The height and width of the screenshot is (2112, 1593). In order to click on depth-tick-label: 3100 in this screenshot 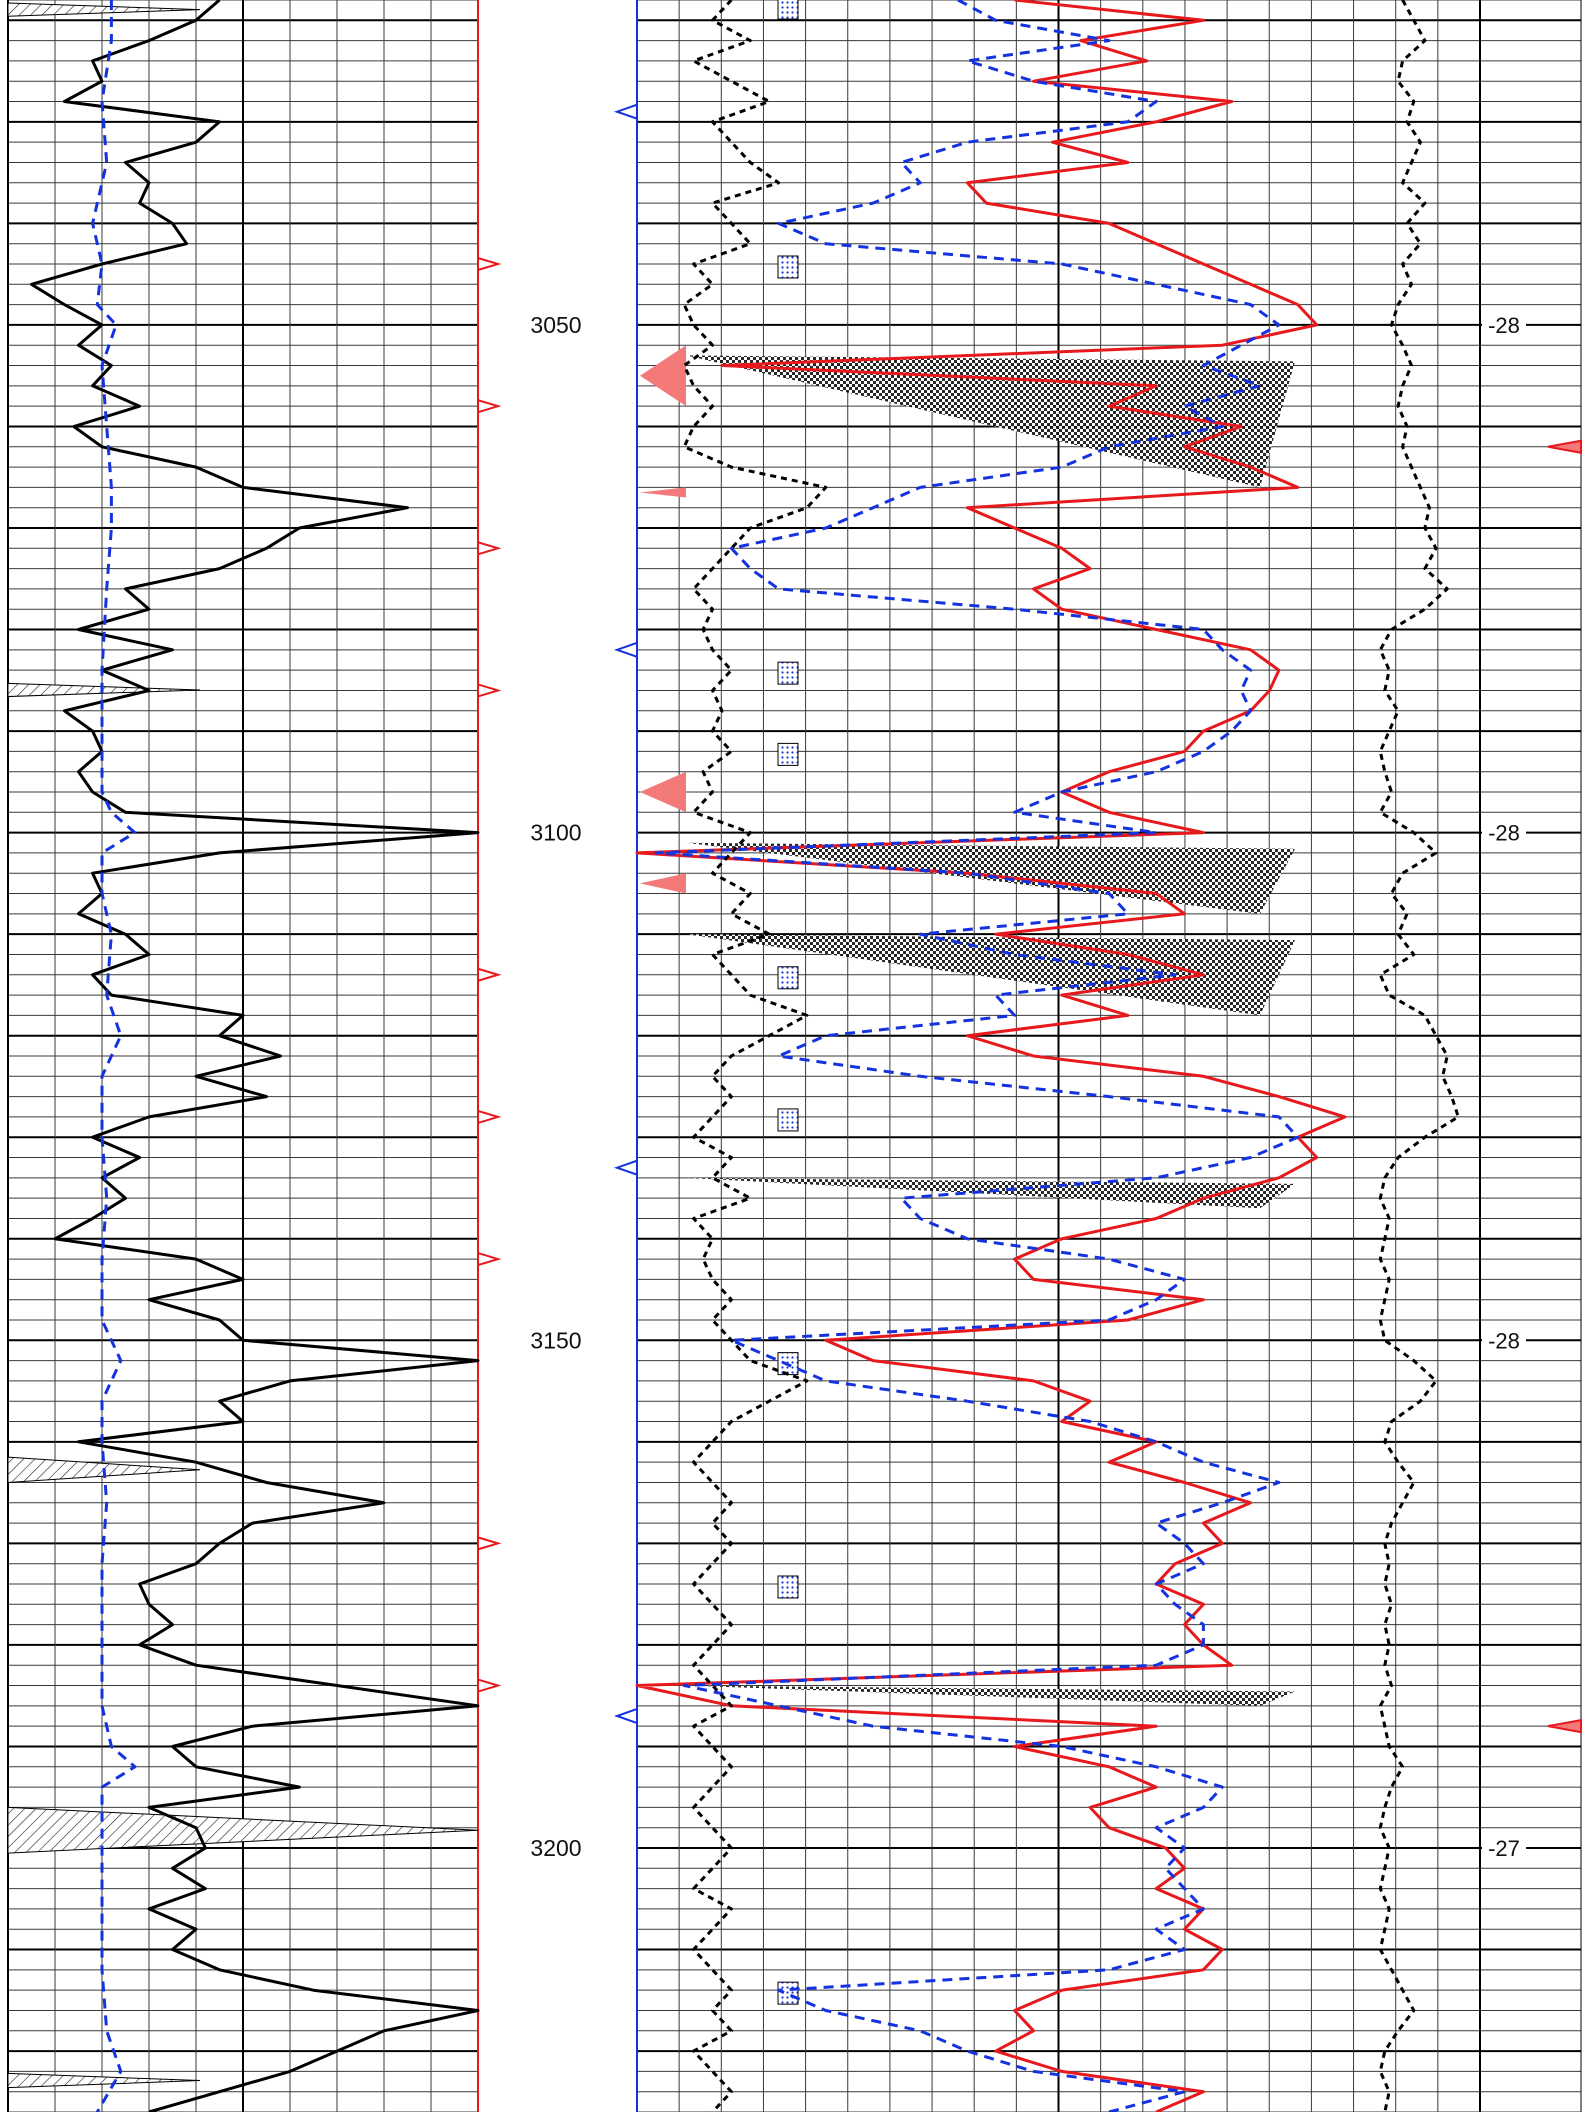, I will do `click(555, 833)`.